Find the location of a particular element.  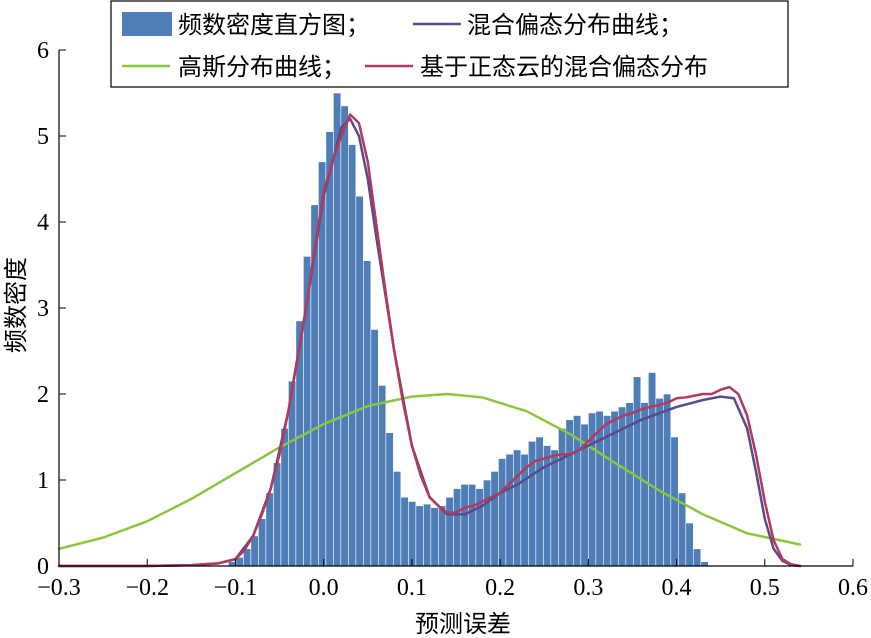

legend-item-histogram: 频数密度直方图； is located at coordinates (246, 25).